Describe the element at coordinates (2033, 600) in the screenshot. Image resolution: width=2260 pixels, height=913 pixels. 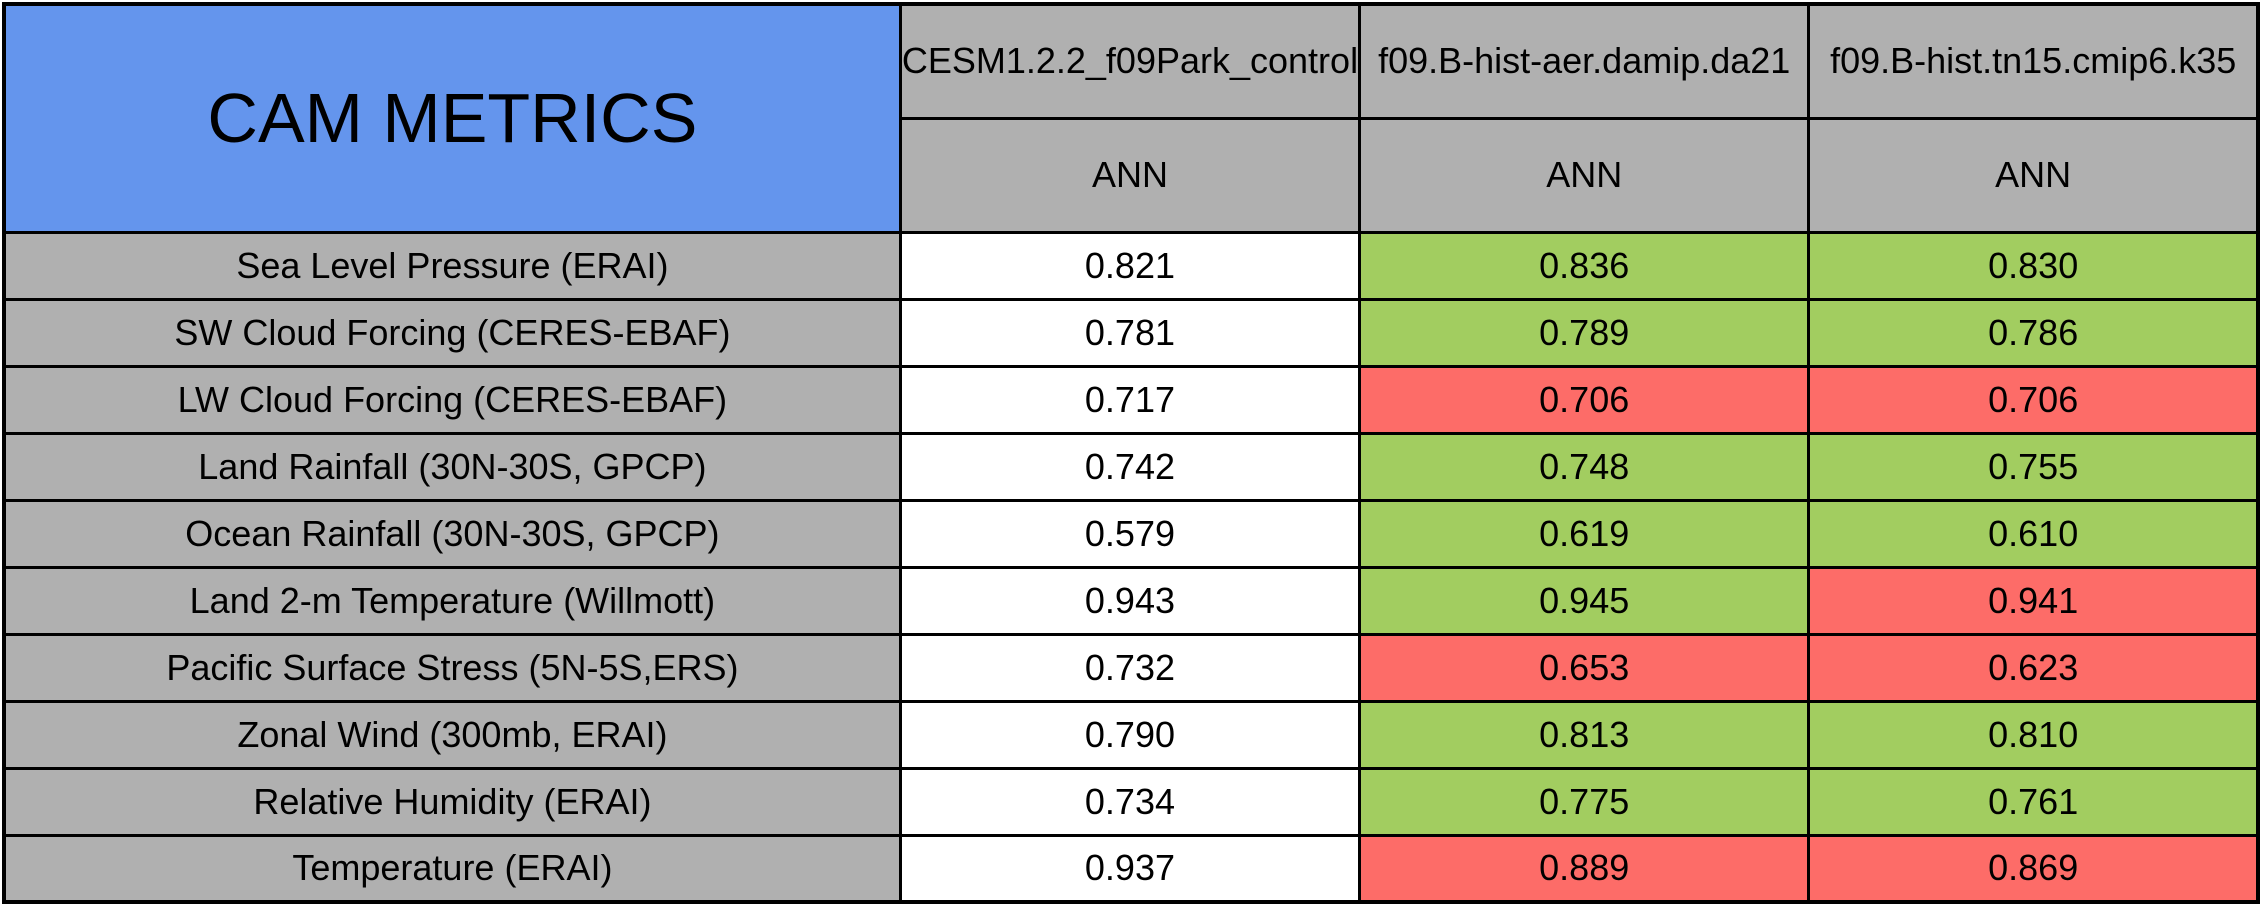
I see `metric-value: 0.941` at that location.